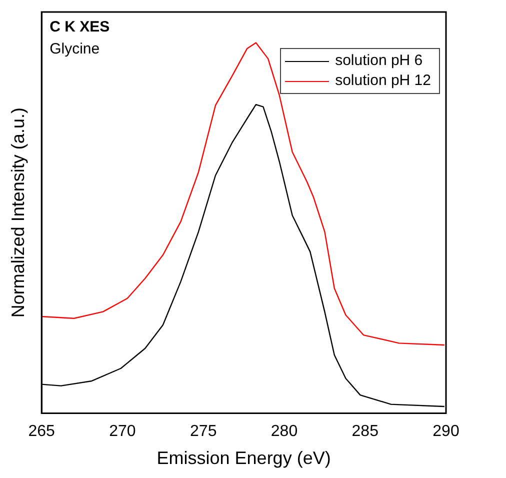 This screenshot has height=478, width=506. Describe the element at coordinates (365, 431) in the screenshot. I see `x-tick-label: 285` at that location.